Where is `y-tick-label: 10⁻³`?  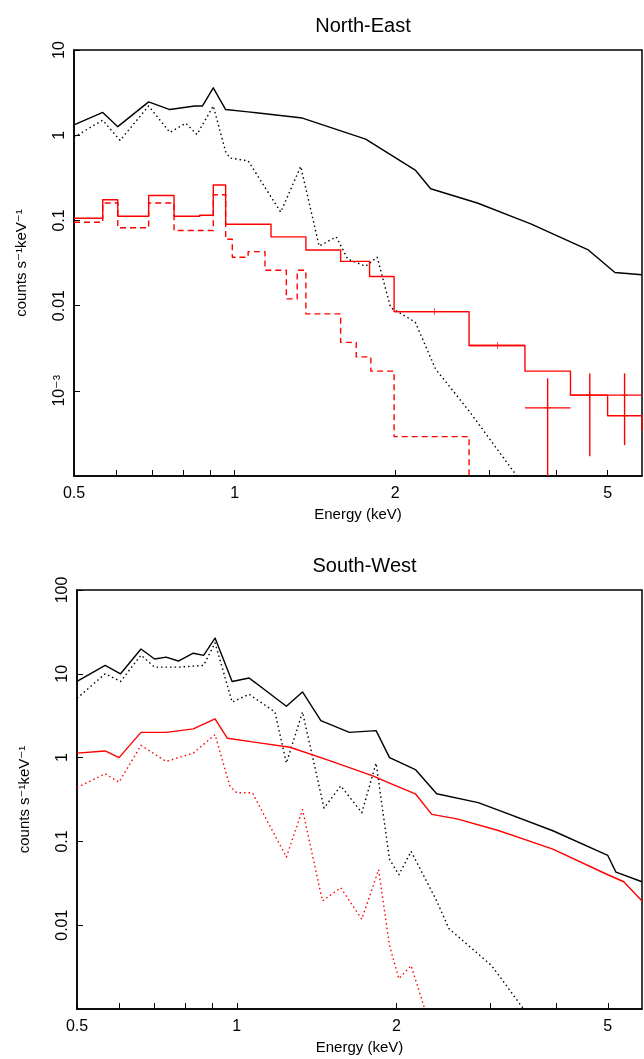 y-tick-label: 10⁻³ is located at coordinates (58, 390).